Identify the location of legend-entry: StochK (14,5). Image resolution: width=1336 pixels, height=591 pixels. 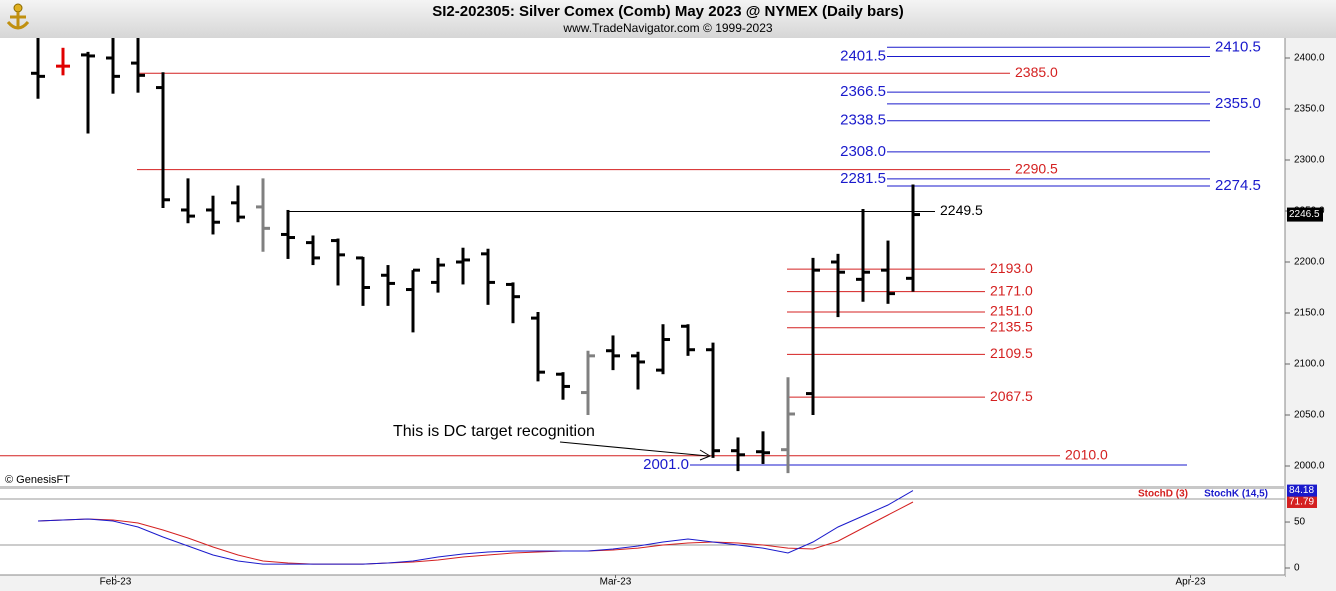
(1236, 494).